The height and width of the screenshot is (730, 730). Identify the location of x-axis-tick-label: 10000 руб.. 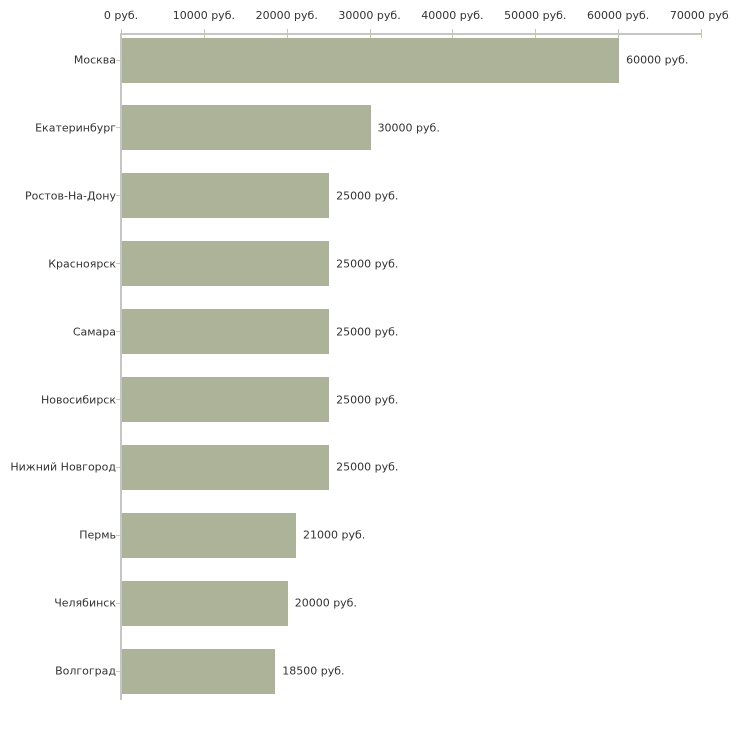
(203, 15).